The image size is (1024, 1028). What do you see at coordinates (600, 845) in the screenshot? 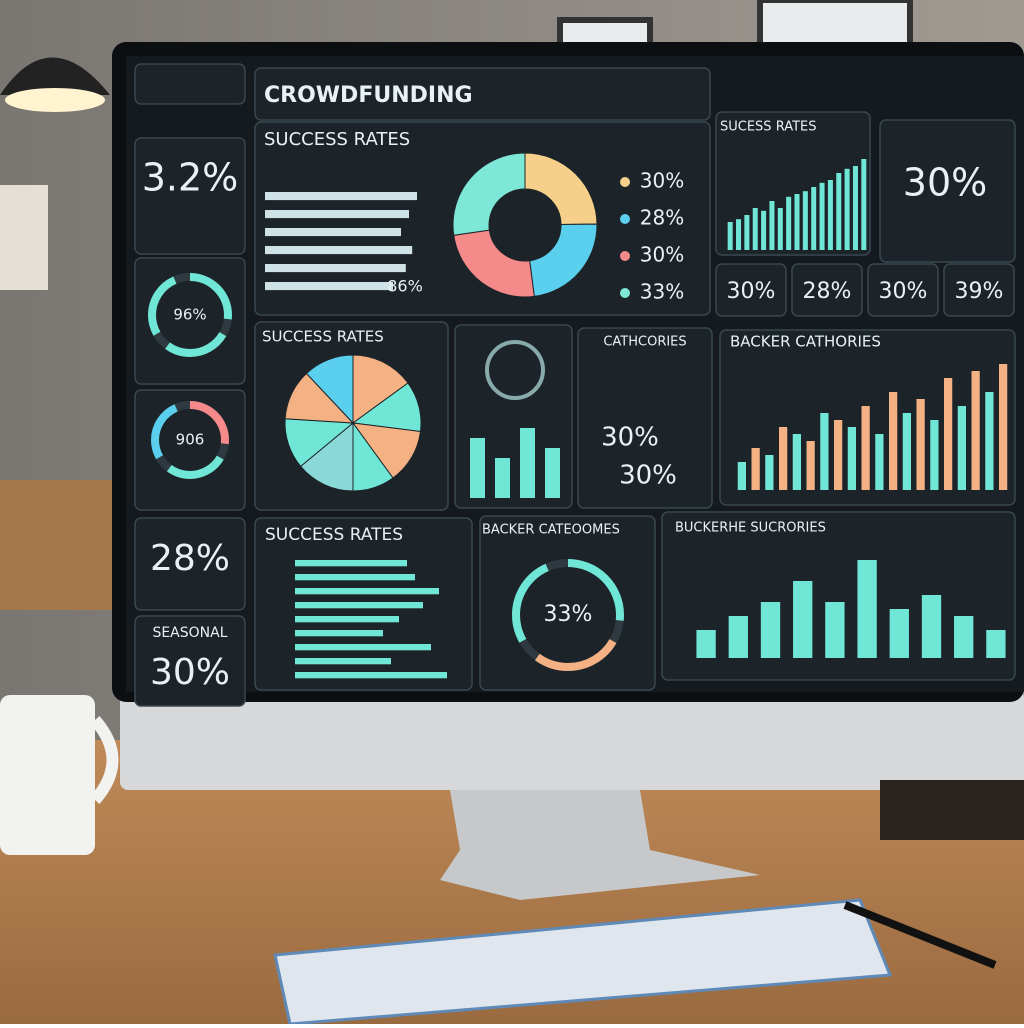
I see `monitor-stand` at bounding box center [600, 845].